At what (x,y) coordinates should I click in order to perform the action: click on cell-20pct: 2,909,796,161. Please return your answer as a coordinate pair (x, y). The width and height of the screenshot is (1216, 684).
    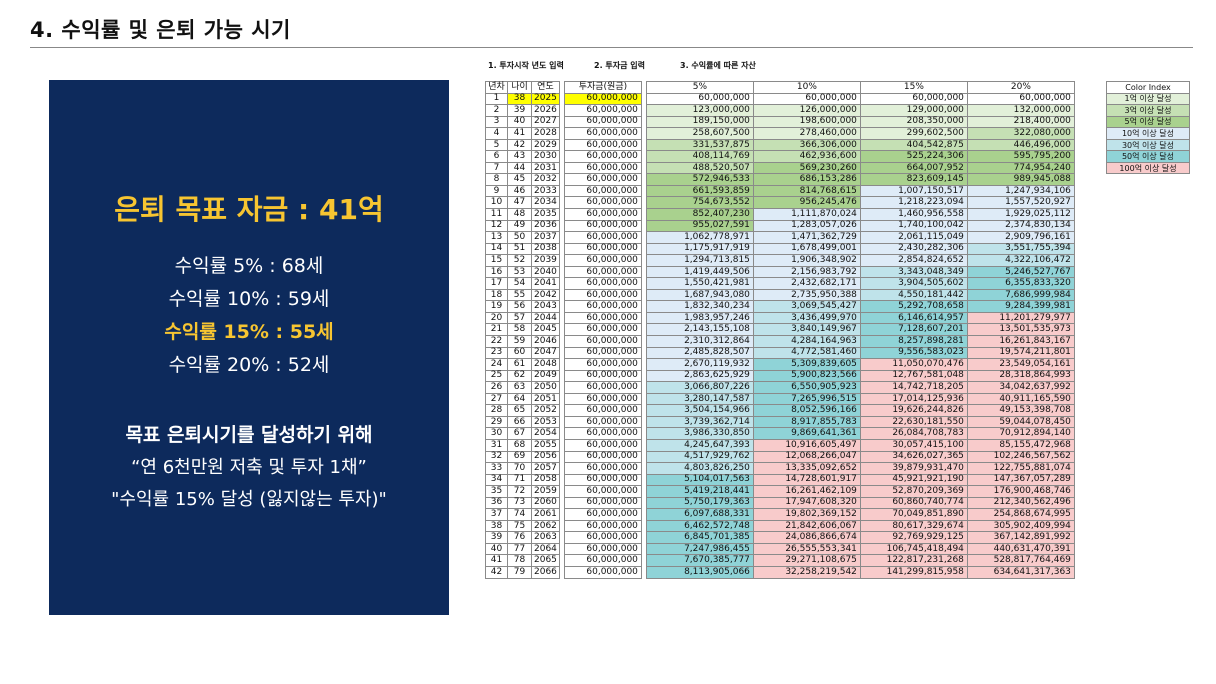
    Looking at the image, I should click on (1020, 237).